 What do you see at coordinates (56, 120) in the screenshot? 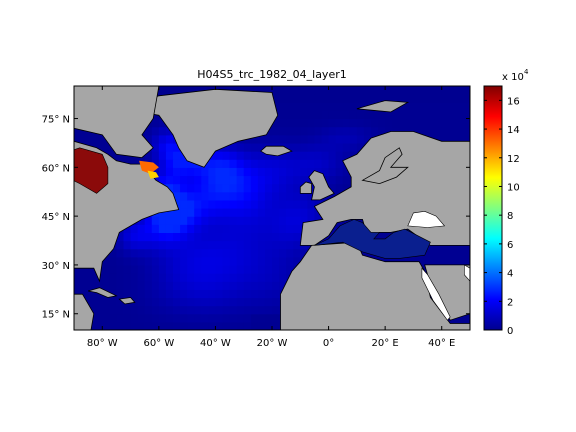
I see `y-tick-label: 75° N` at bounding box center [56, 120].